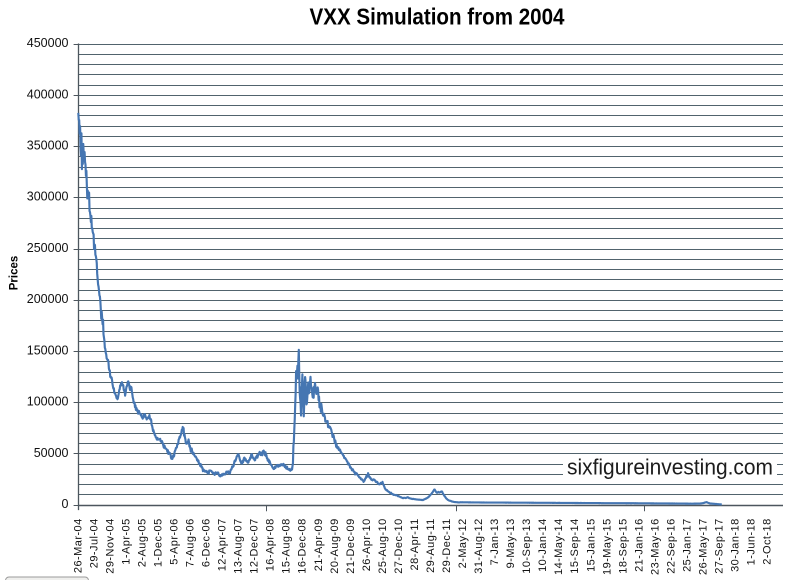  I want to click on svg-text: 100000, so click(48, 402).